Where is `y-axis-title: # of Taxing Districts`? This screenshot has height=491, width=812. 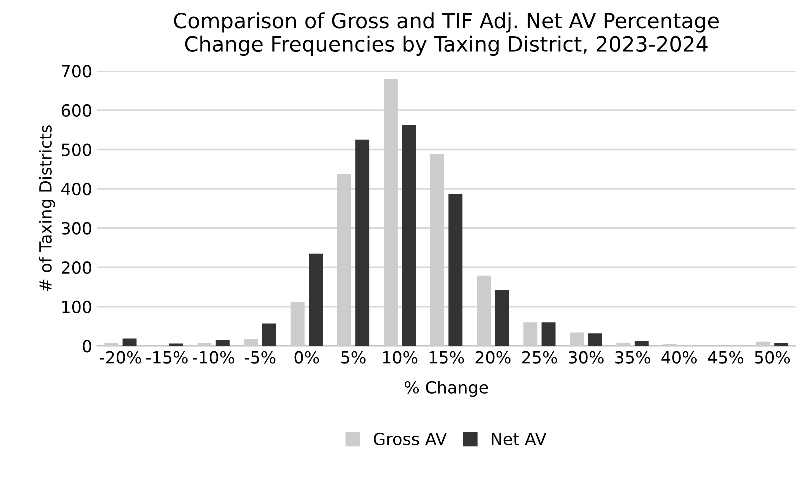
y-axis-title: # of Taxing Districts is located at coordinates (47, 209).